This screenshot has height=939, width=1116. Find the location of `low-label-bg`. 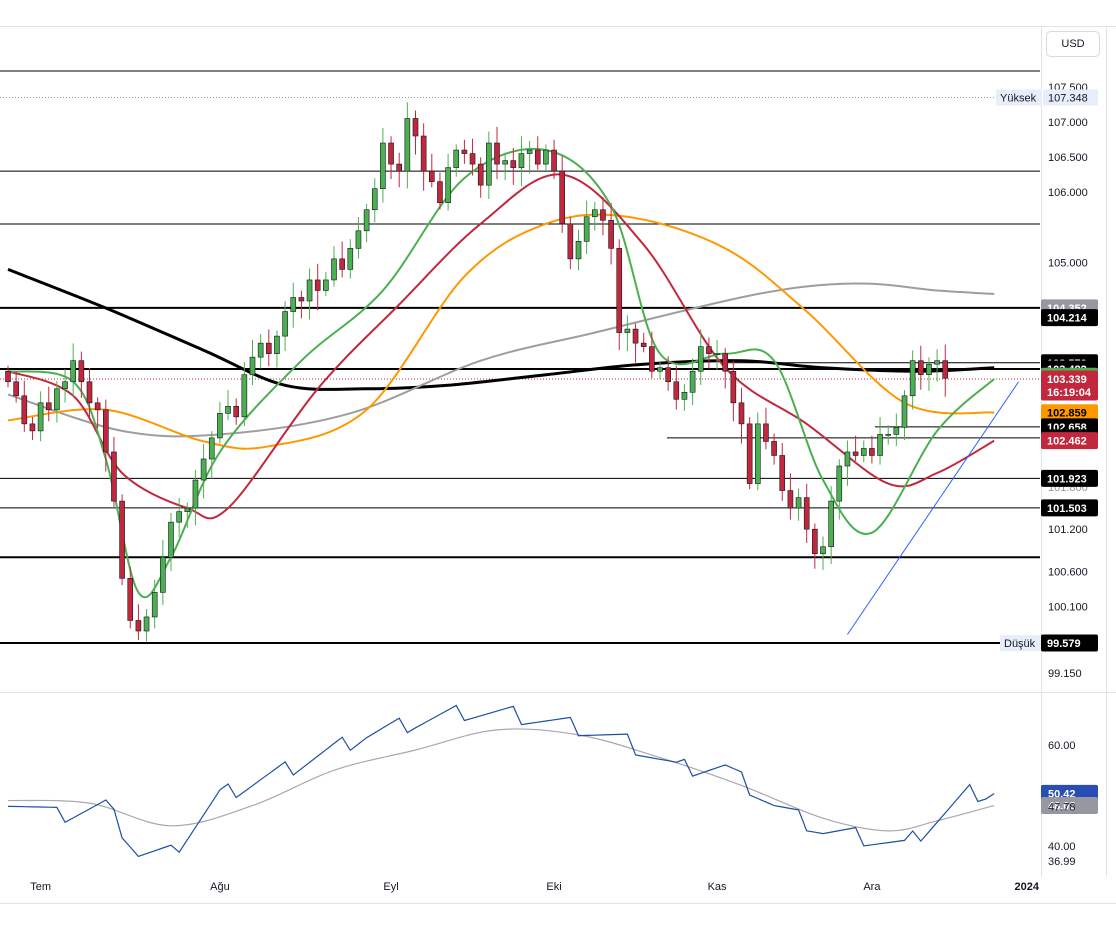

low-label-bg is located at coordinates (1021, 643).